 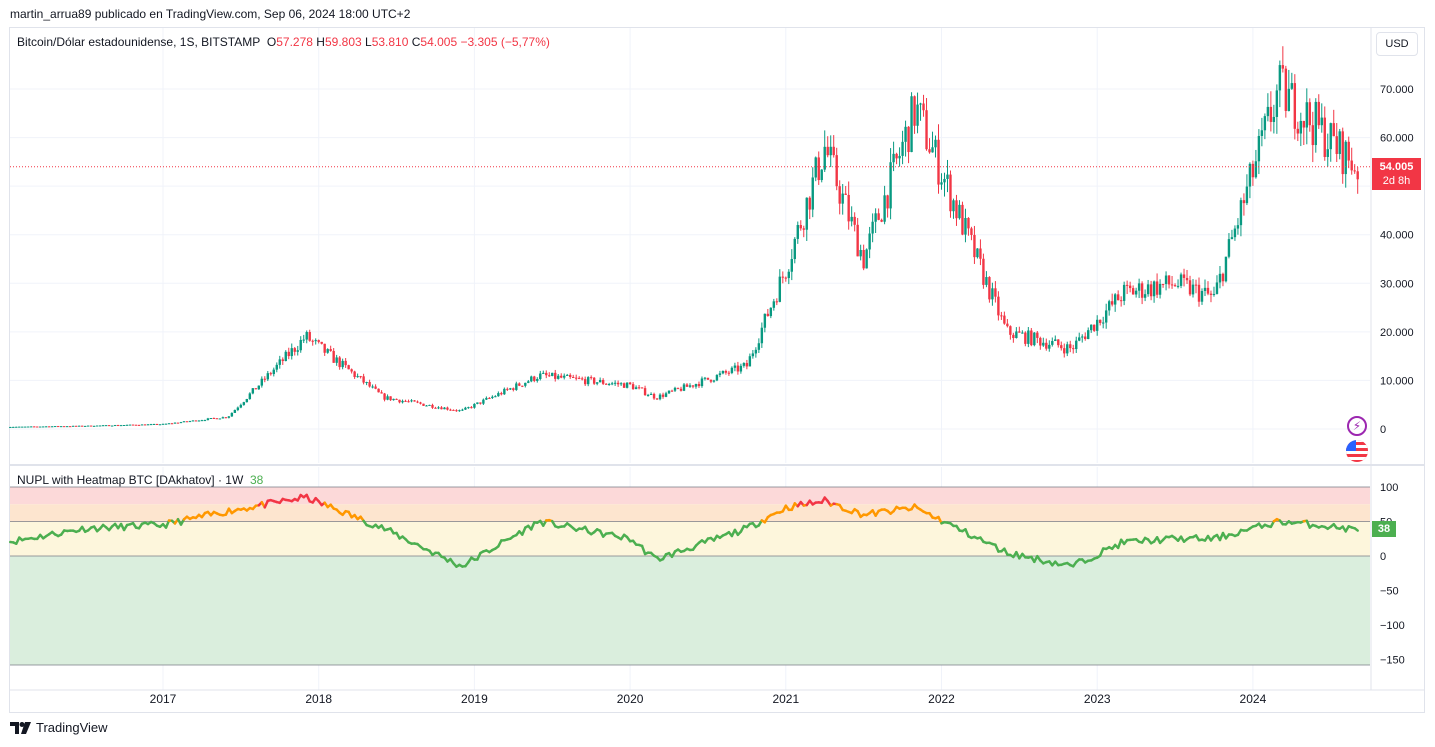 What do you see at coordinates (1397, 139) in the screenshot?
I see `price-tick-label: 60.000` at bounding box center [1397, 139].